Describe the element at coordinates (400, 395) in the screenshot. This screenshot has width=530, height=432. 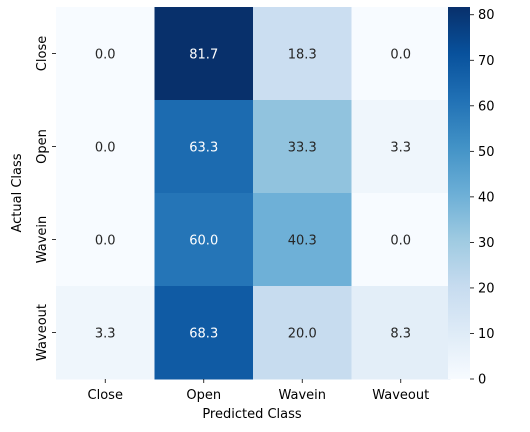
I see `x-tick-label: Waveout` at that location.